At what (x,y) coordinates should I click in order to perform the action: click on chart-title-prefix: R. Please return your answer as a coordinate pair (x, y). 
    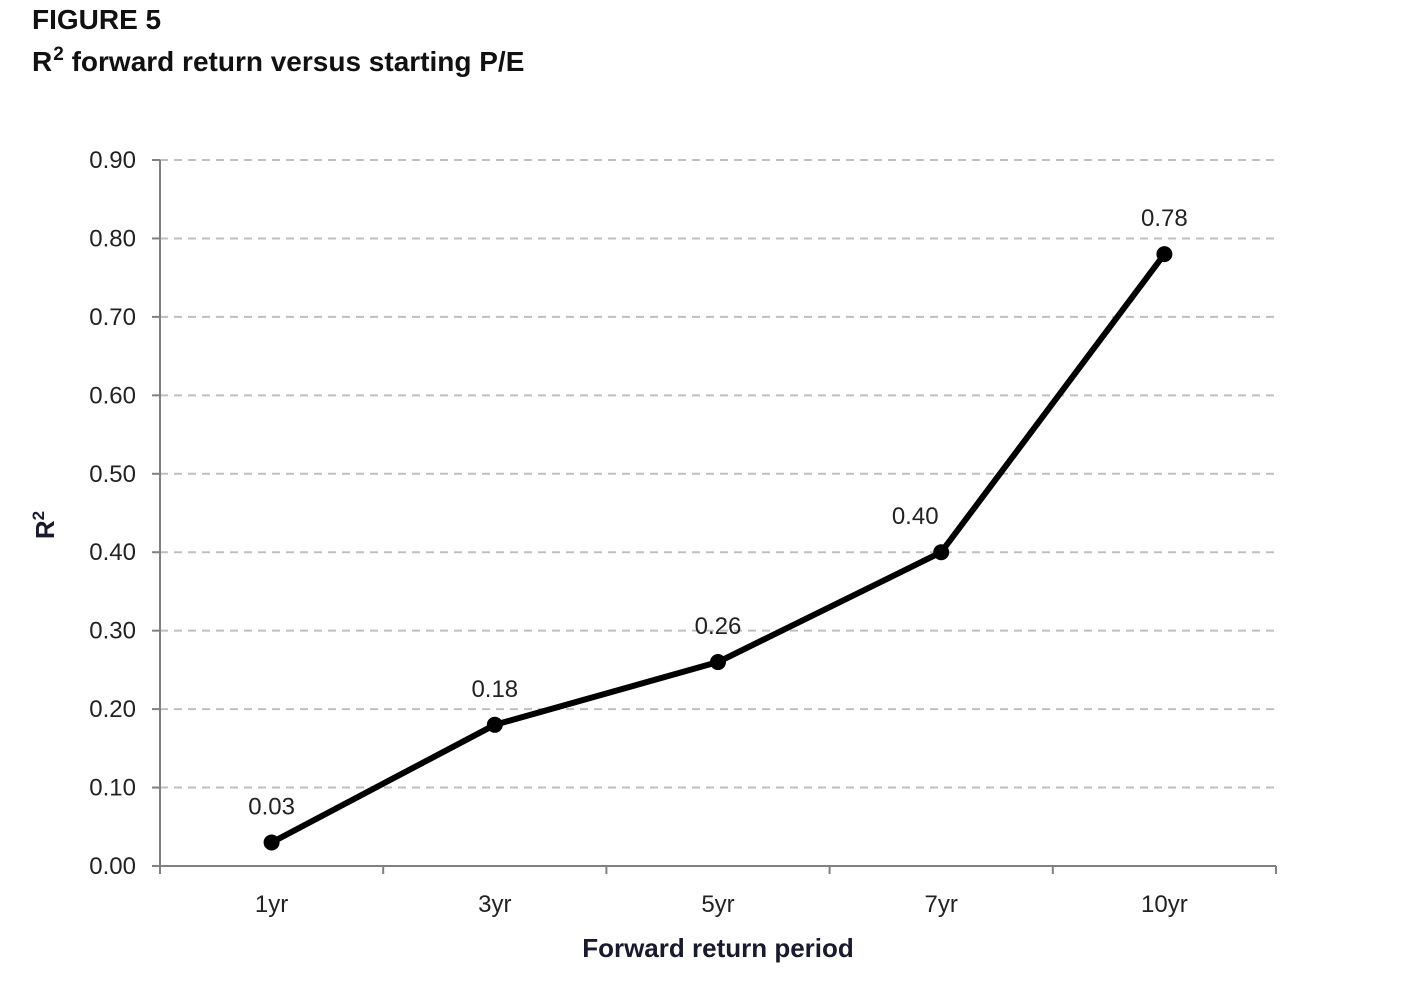
    Looking at the image, I should click on (42, 61).